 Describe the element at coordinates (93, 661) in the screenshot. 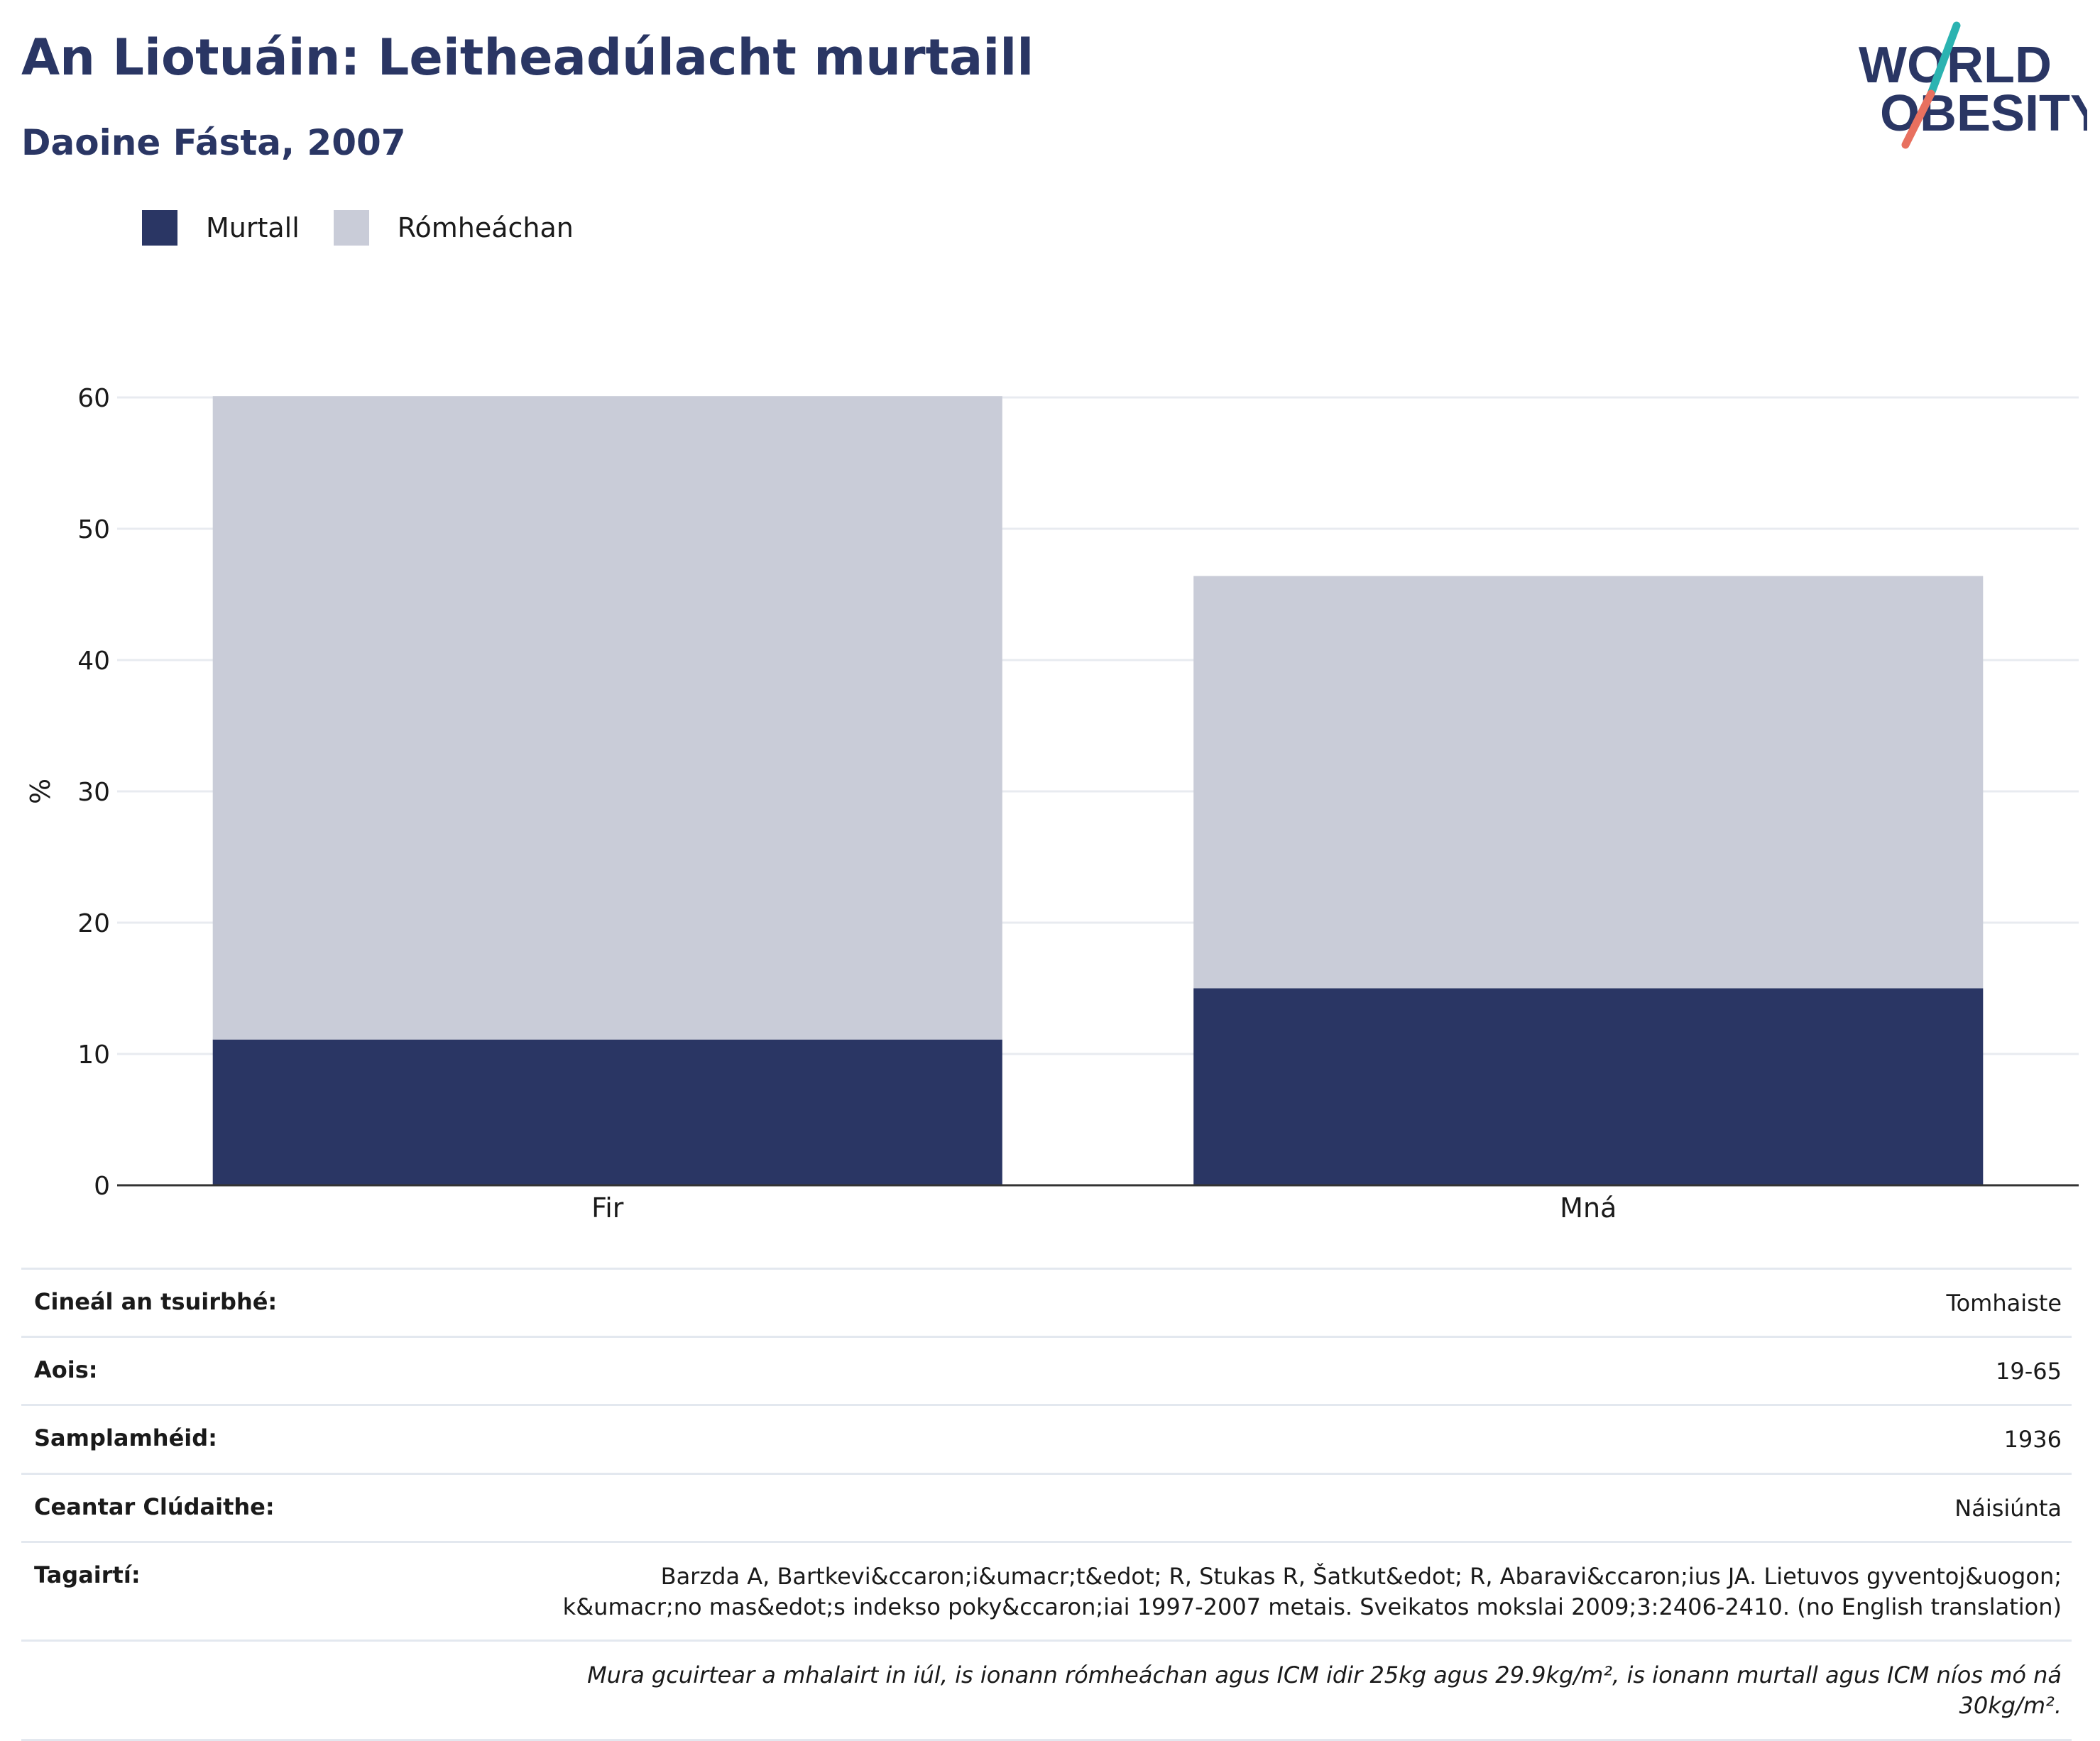

I see `y-tick-label: 40` at that location.